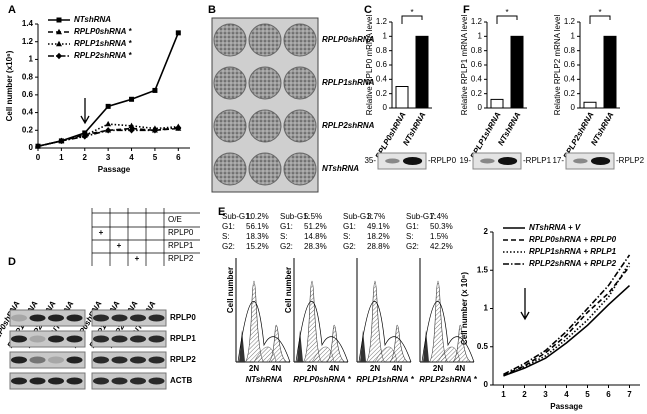 Image resolution: width=647 pixels, height=414 pixels. I want to click on stat: G1:, so click(349, 226).